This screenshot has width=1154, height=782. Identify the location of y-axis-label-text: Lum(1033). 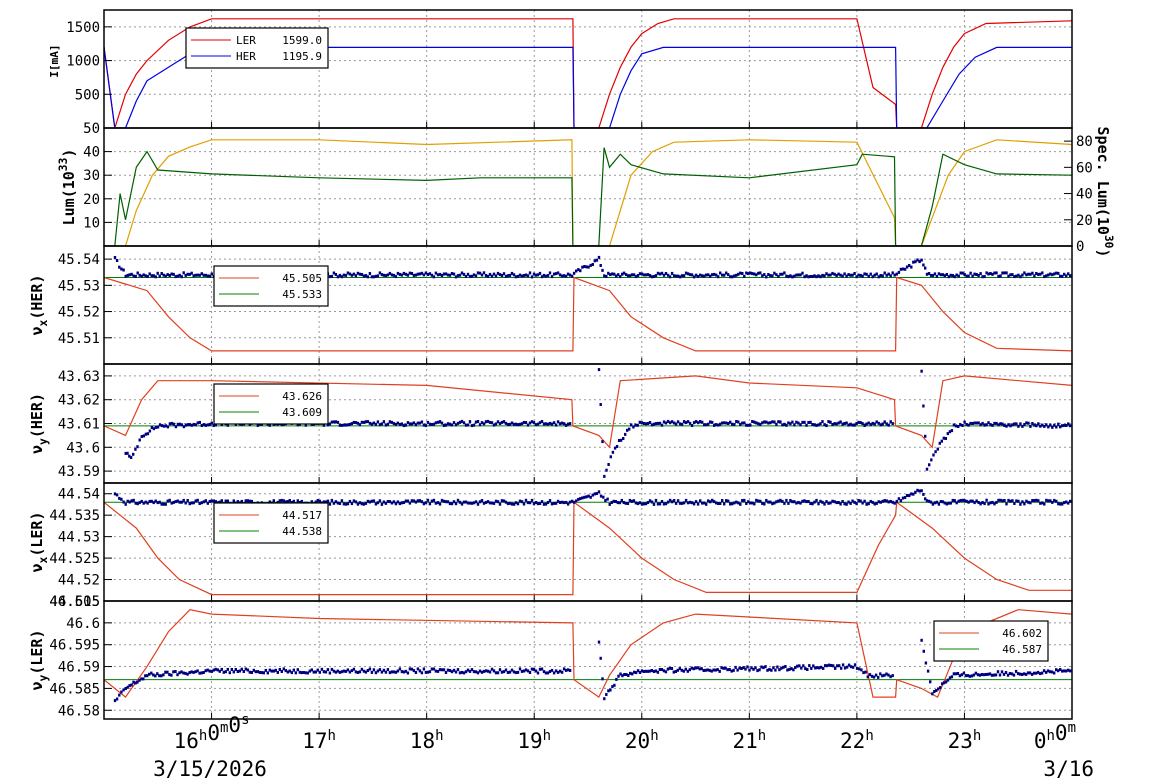
(67, 187).